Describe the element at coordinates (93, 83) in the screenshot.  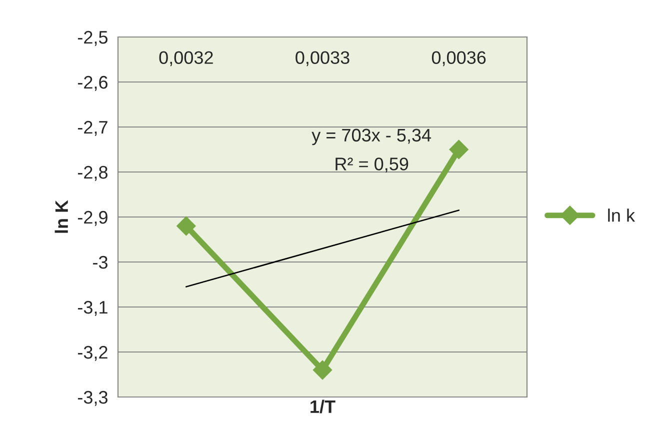
I see `y-tick-label: -2,6` at that location.